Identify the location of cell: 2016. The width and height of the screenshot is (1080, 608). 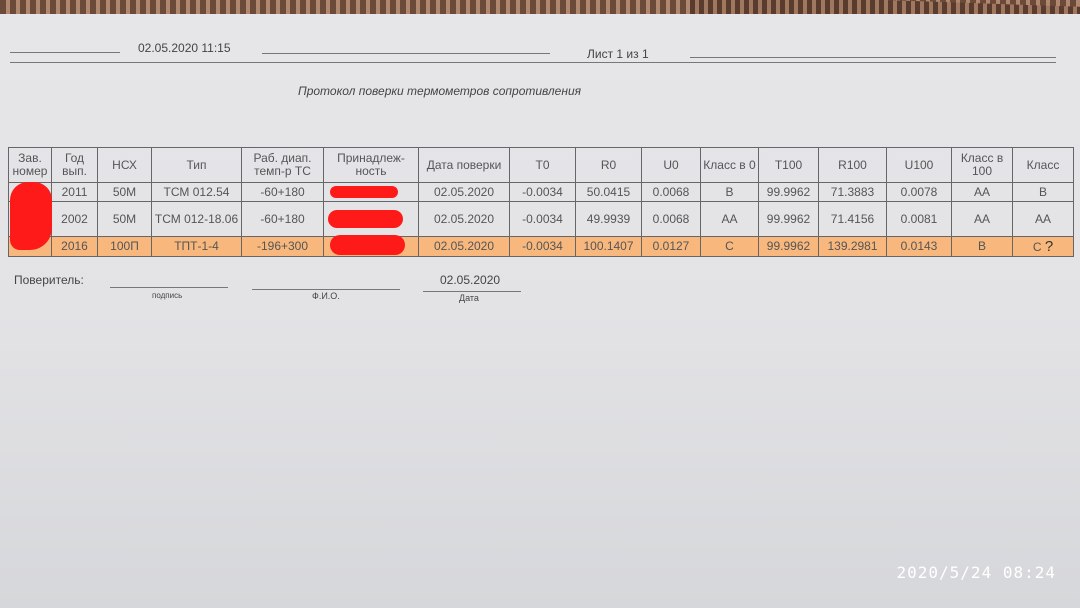
(74, 246).